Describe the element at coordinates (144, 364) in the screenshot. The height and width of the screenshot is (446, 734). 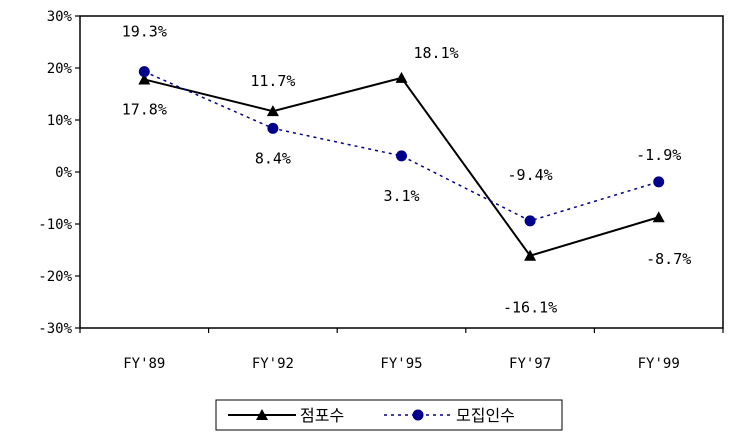
I see `x-tick-label: FY'89` at that location.